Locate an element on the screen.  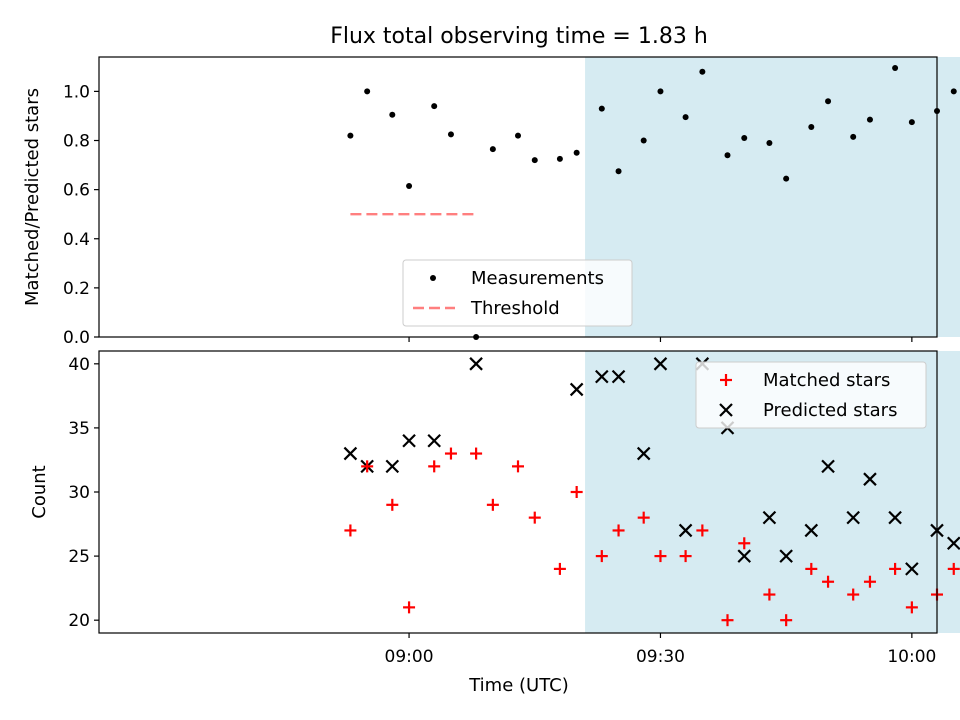
bottom-y-tick-label: 35 is located at coordinates (79, 429).